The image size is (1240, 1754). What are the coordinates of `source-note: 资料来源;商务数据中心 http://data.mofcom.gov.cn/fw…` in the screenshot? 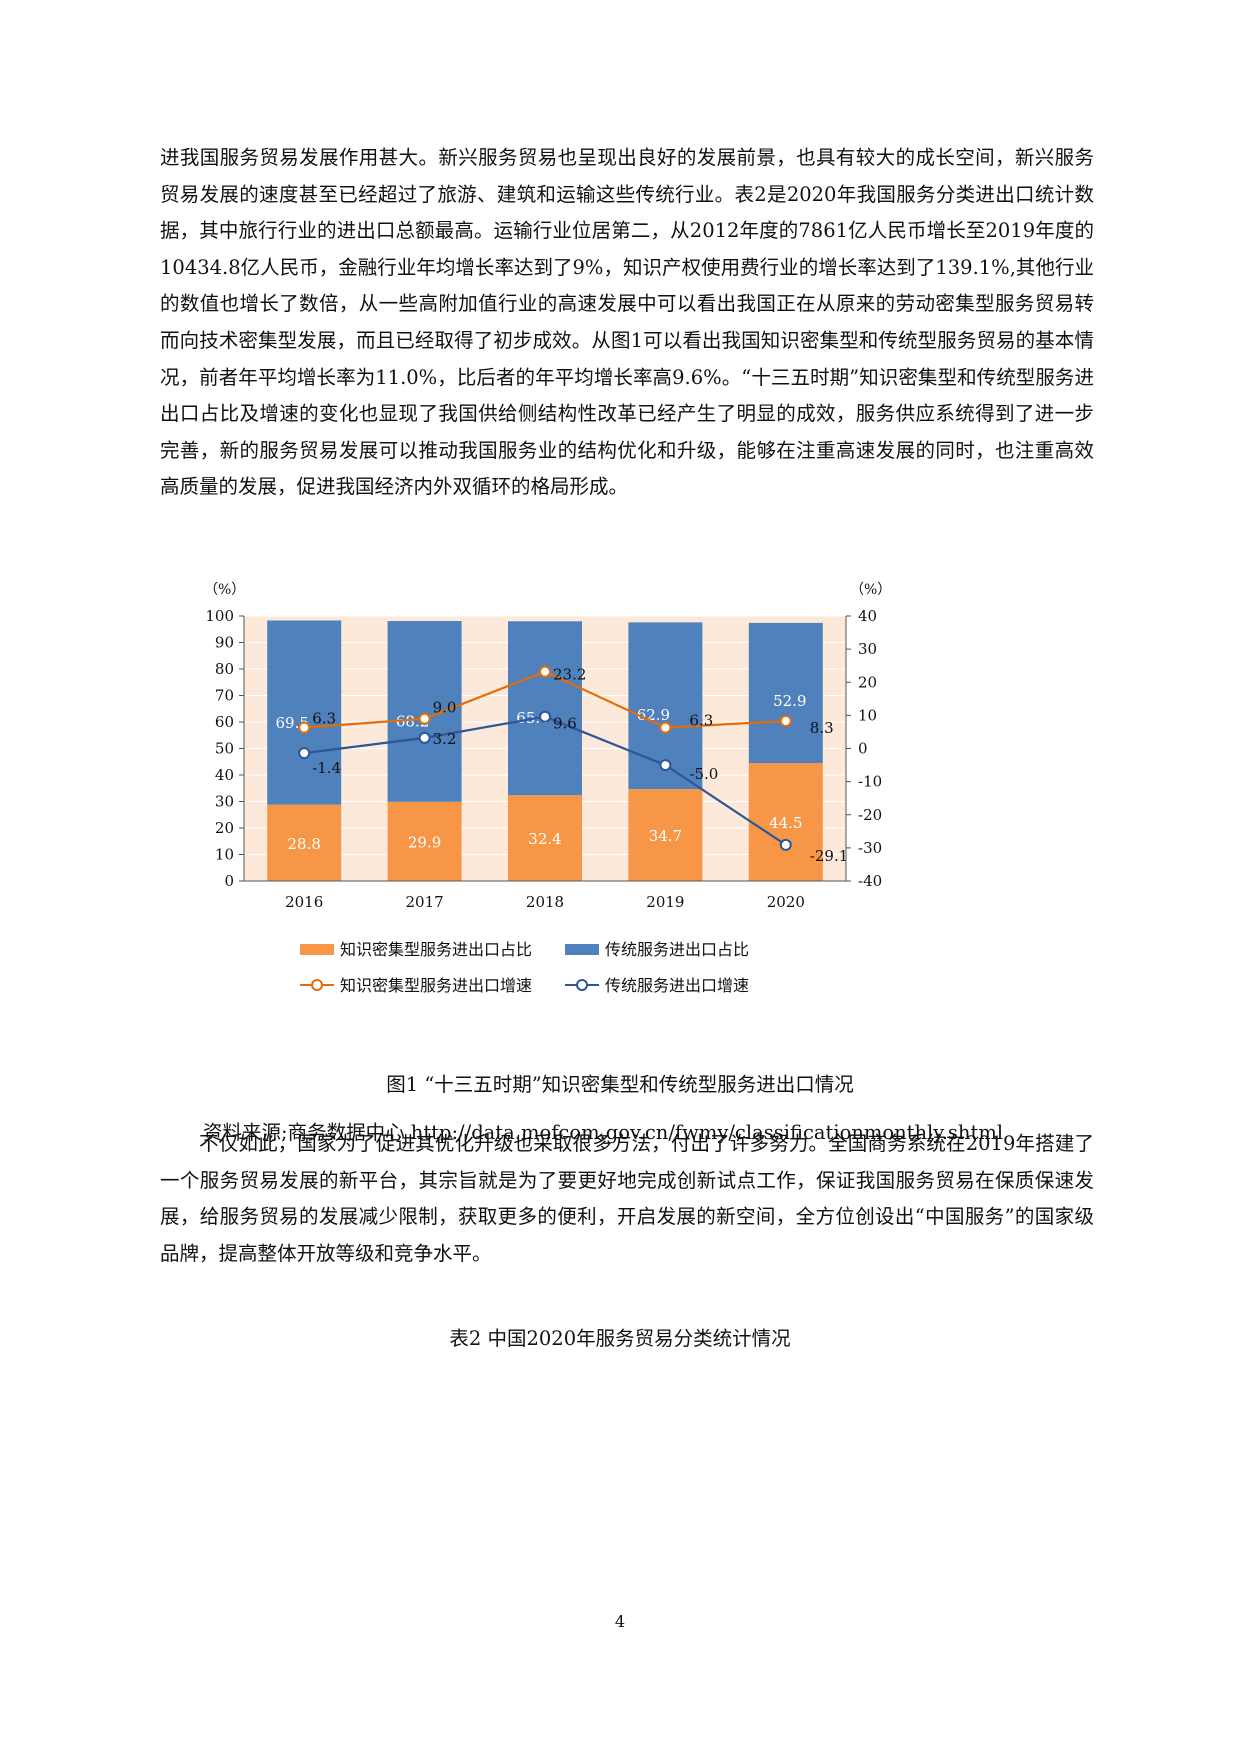 It's located at (603, 1132).